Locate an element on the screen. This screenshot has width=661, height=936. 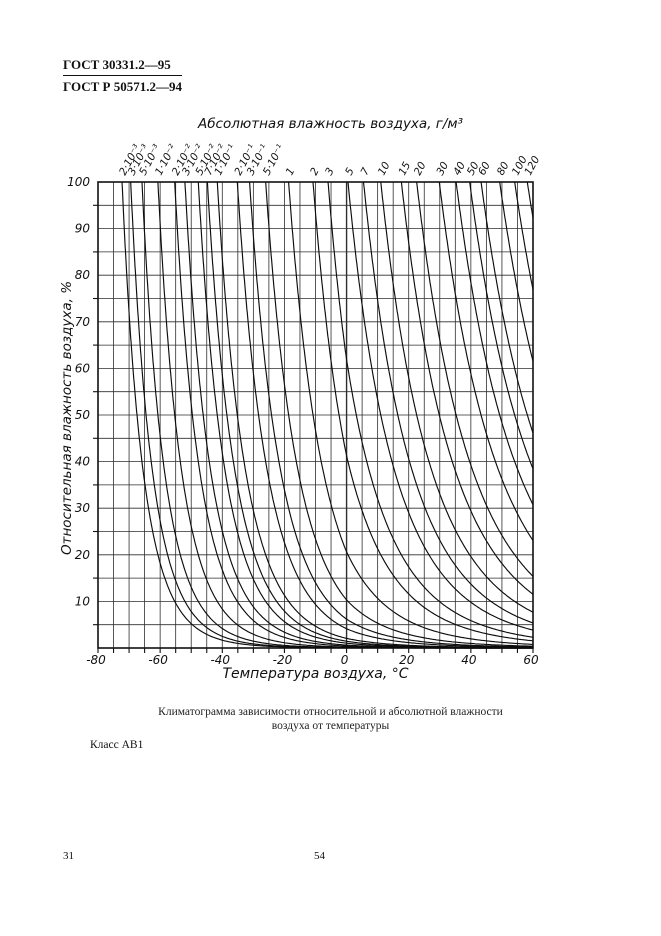
standard-header: ГОСТ 30331.2—95 ГОСТ Р 50571.2—94 is located at coordinates (122, 75).